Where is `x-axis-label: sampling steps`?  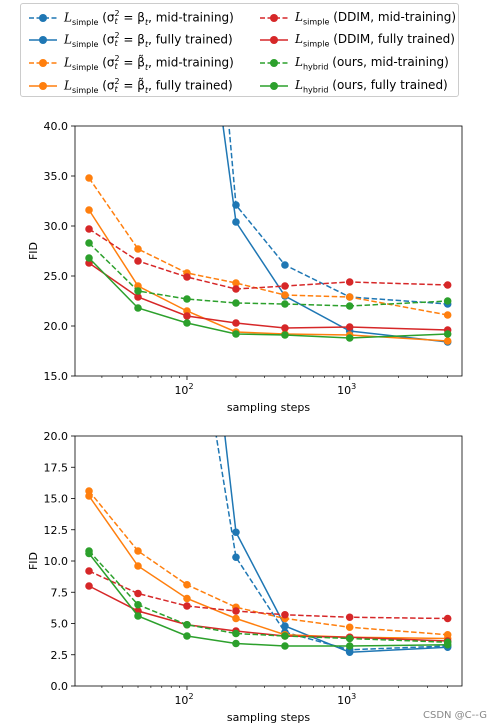 x-axis-label: sampling steps is located at coordinates (269, 407).